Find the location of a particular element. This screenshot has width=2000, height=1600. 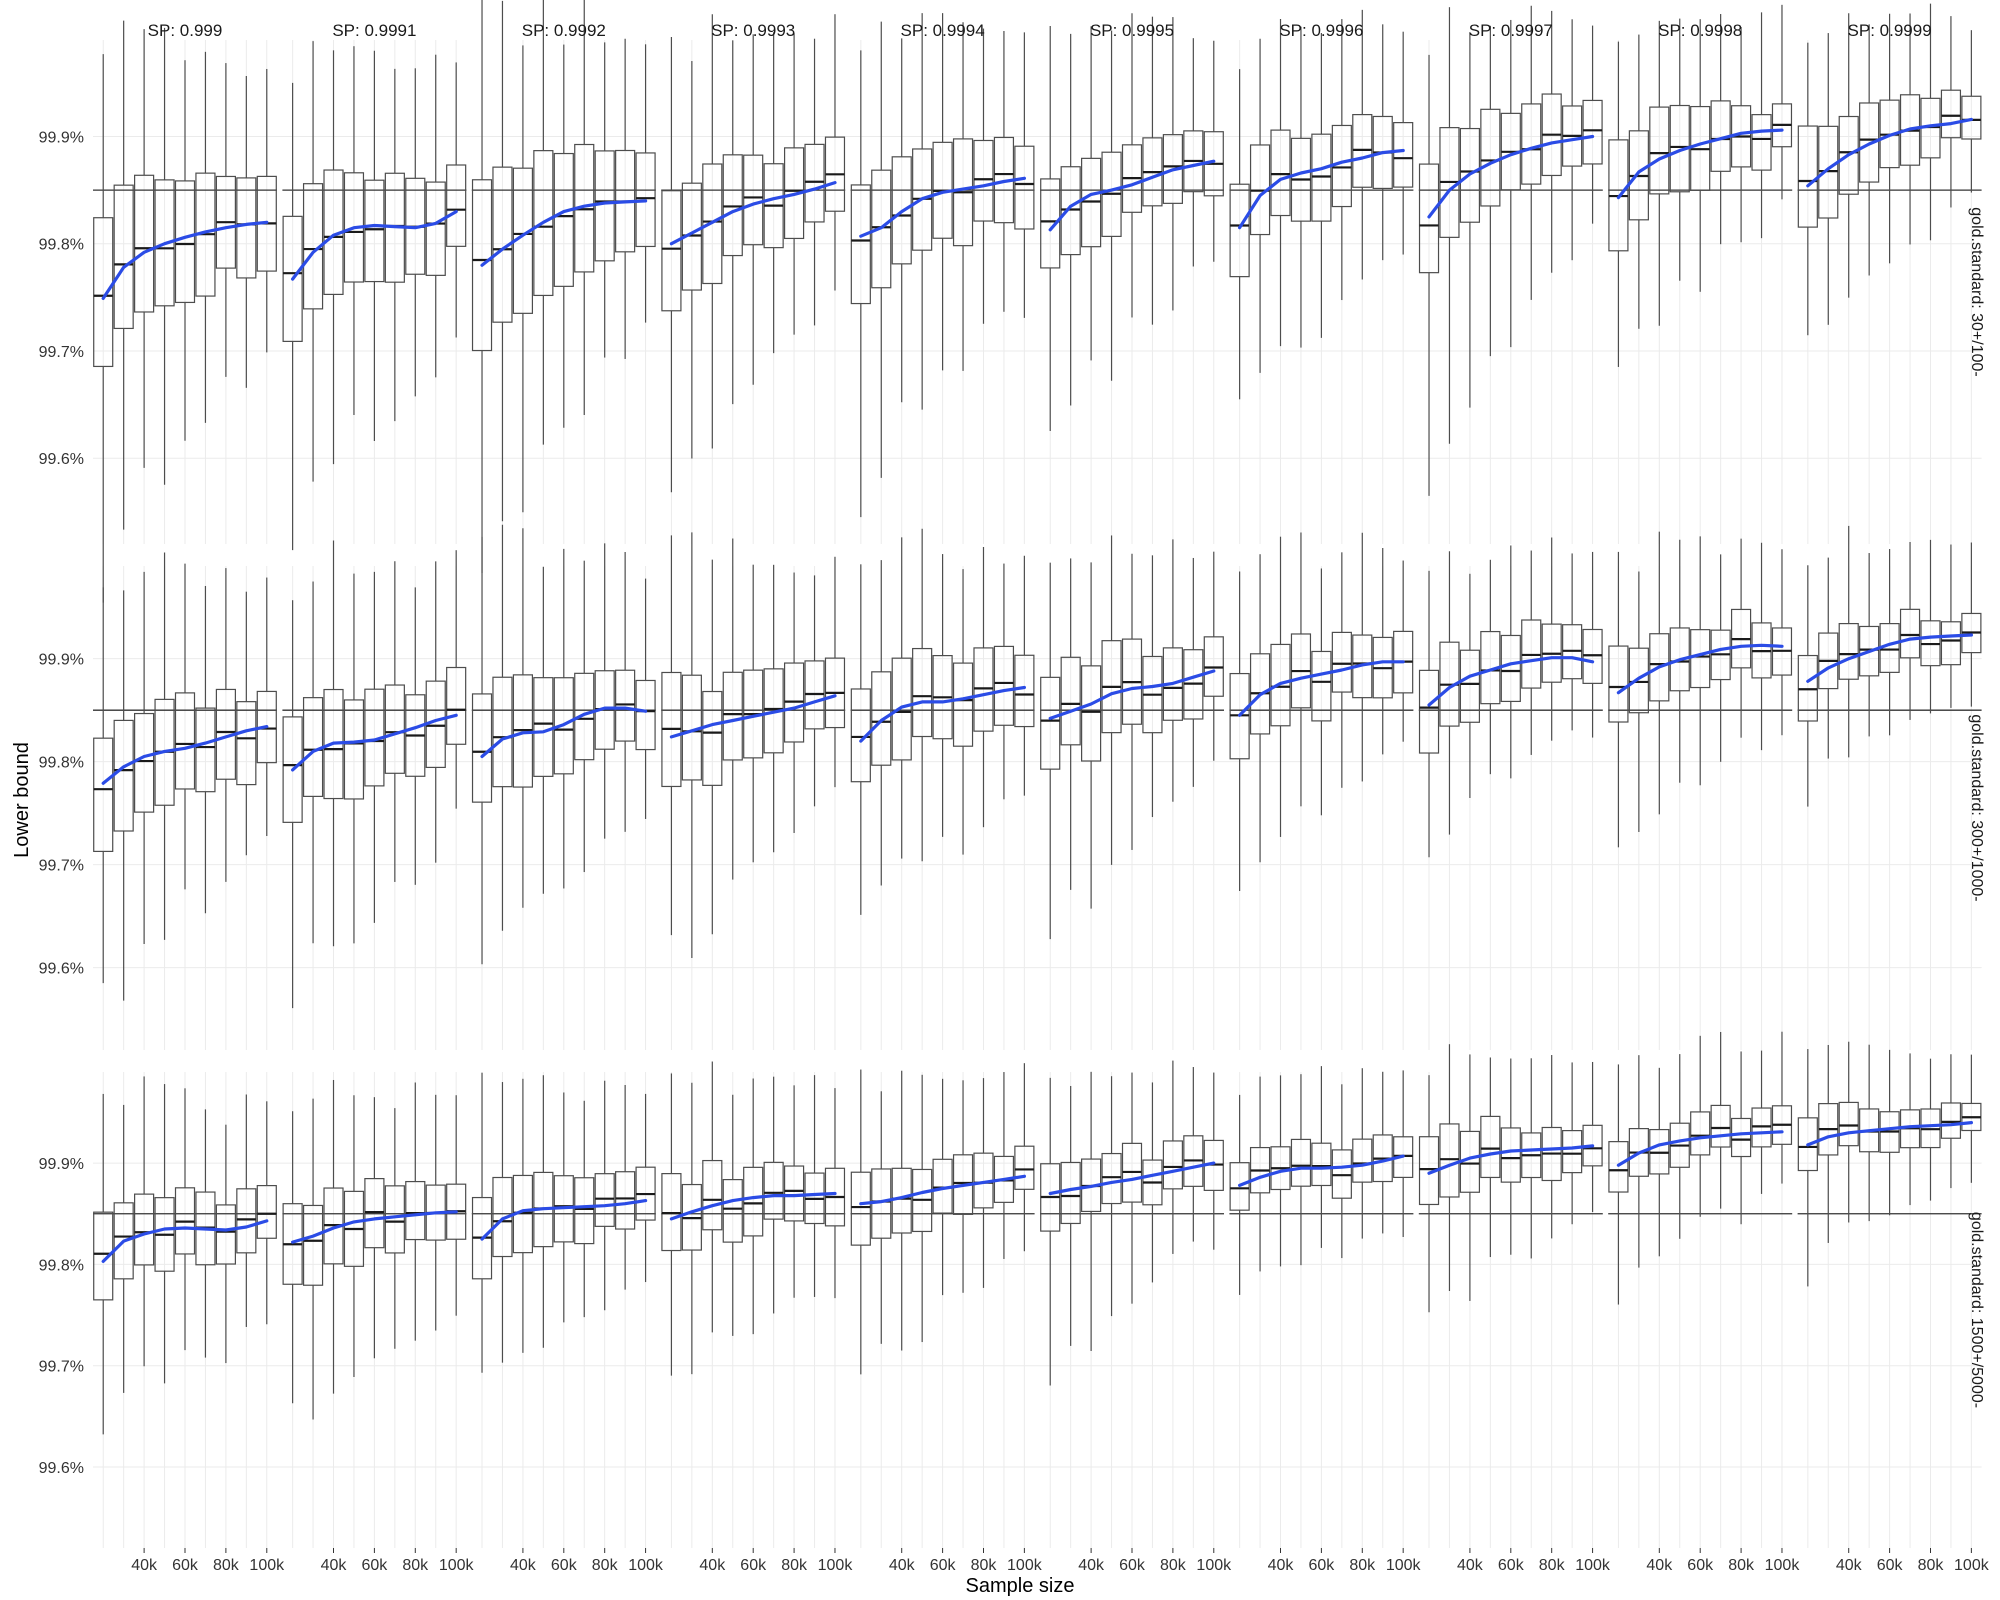

y-axis-title: Lower bound is located at coordinates (22, 800).